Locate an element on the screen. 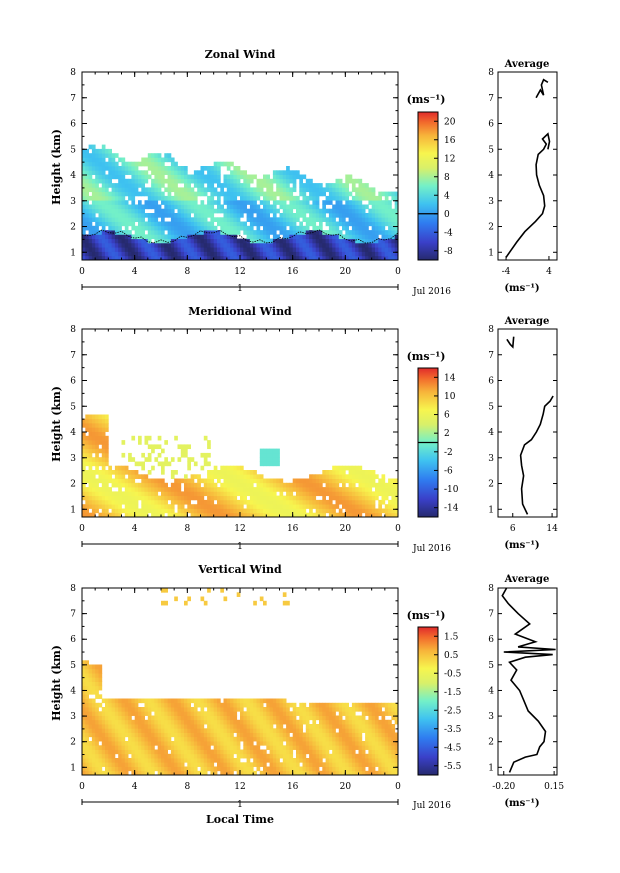 The image size is (620, 873). profile-title: Average is located at coordinates (527, 321).